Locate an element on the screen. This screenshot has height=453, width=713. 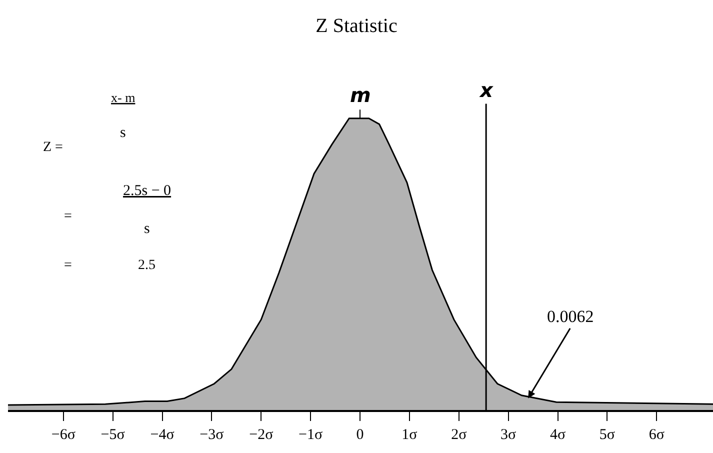
x-tick-label: −3σ is located at coordinates (212, 435).